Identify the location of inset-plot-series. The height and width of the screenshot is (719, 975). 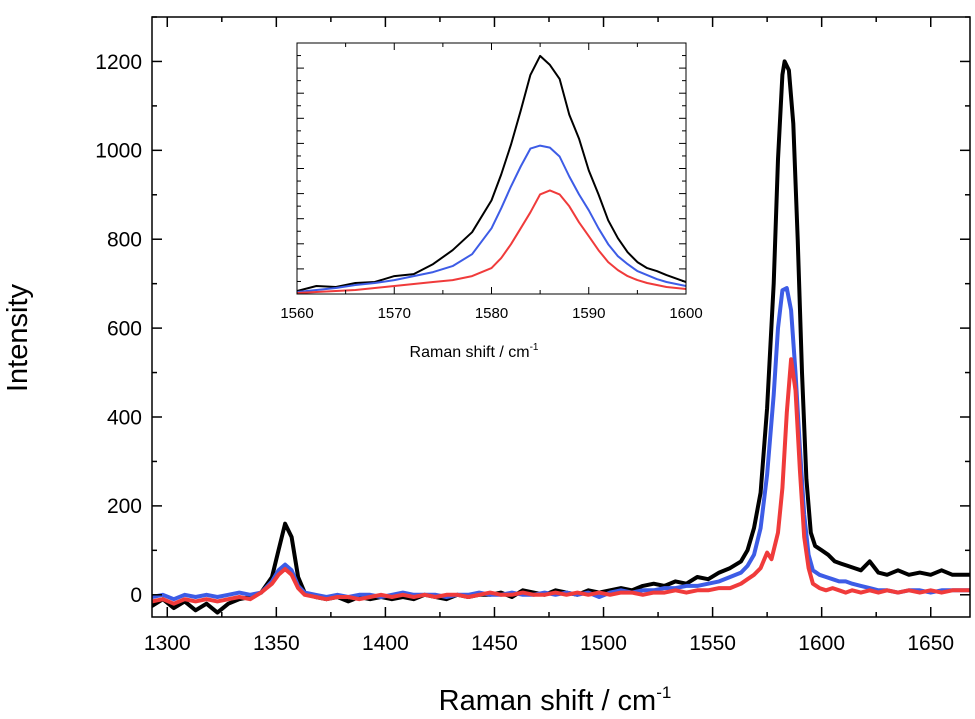
(491, 174).